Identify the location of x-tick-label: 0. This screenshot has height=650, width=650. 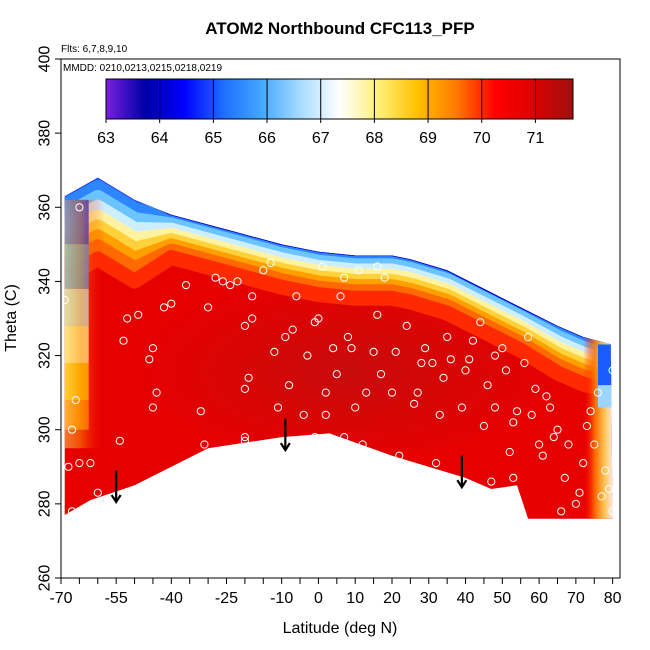
(318, 598).